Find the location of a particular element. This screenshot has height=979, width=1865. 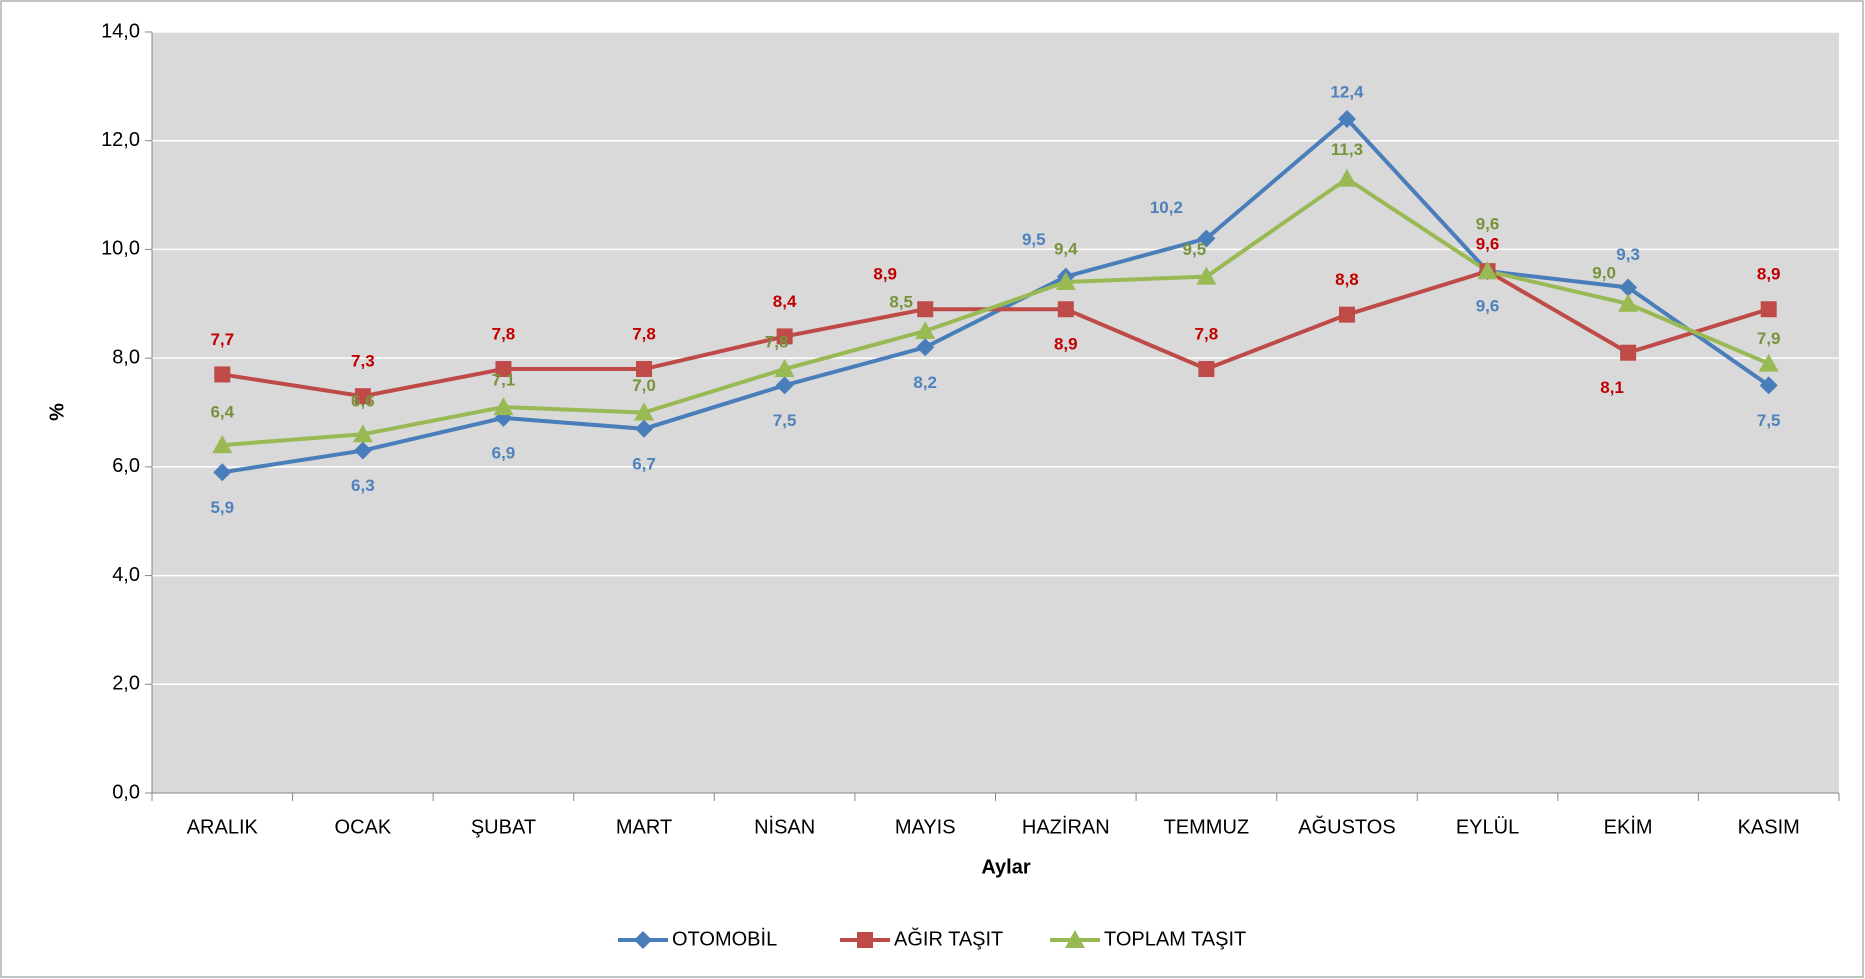

data-label: 12,4 is located at coordinates (1347, 91).